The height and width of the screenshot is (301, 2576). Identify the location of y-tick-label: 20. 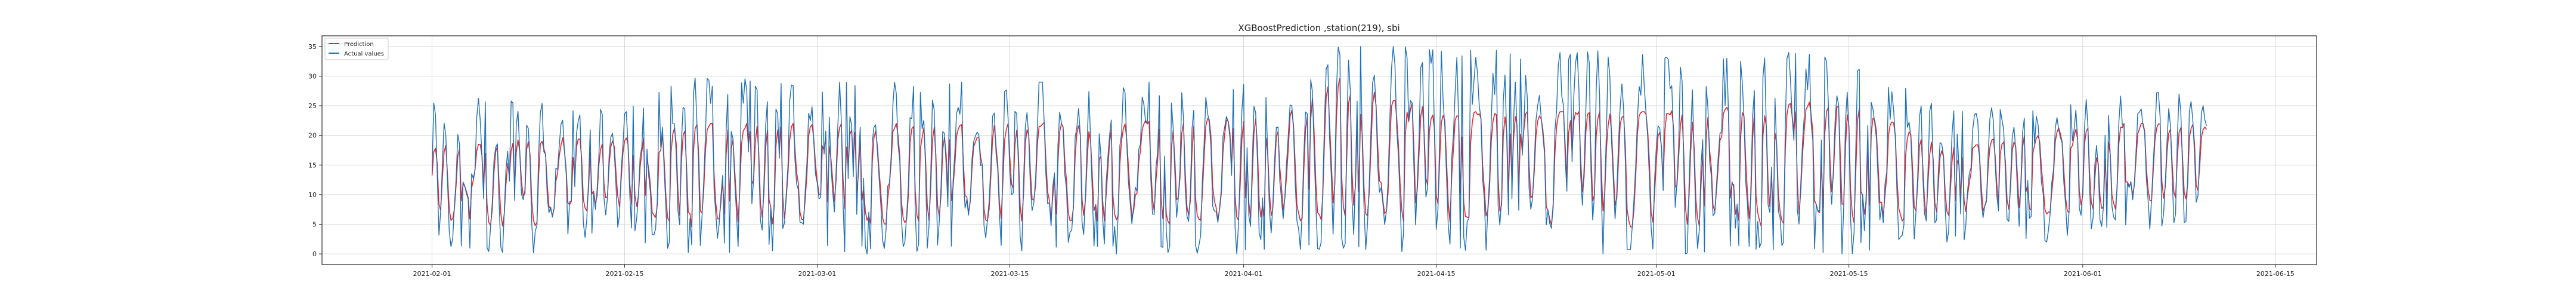
(312, 136).